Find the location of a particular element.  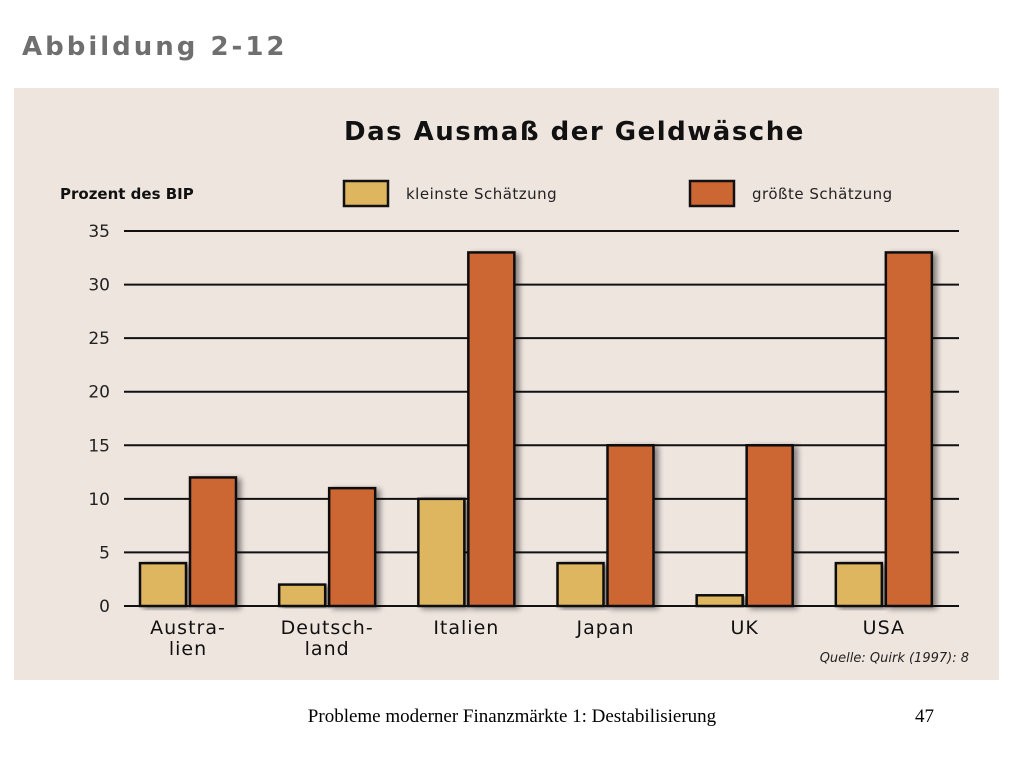

x-category-label: Japan is located at coordinates (605, 628).